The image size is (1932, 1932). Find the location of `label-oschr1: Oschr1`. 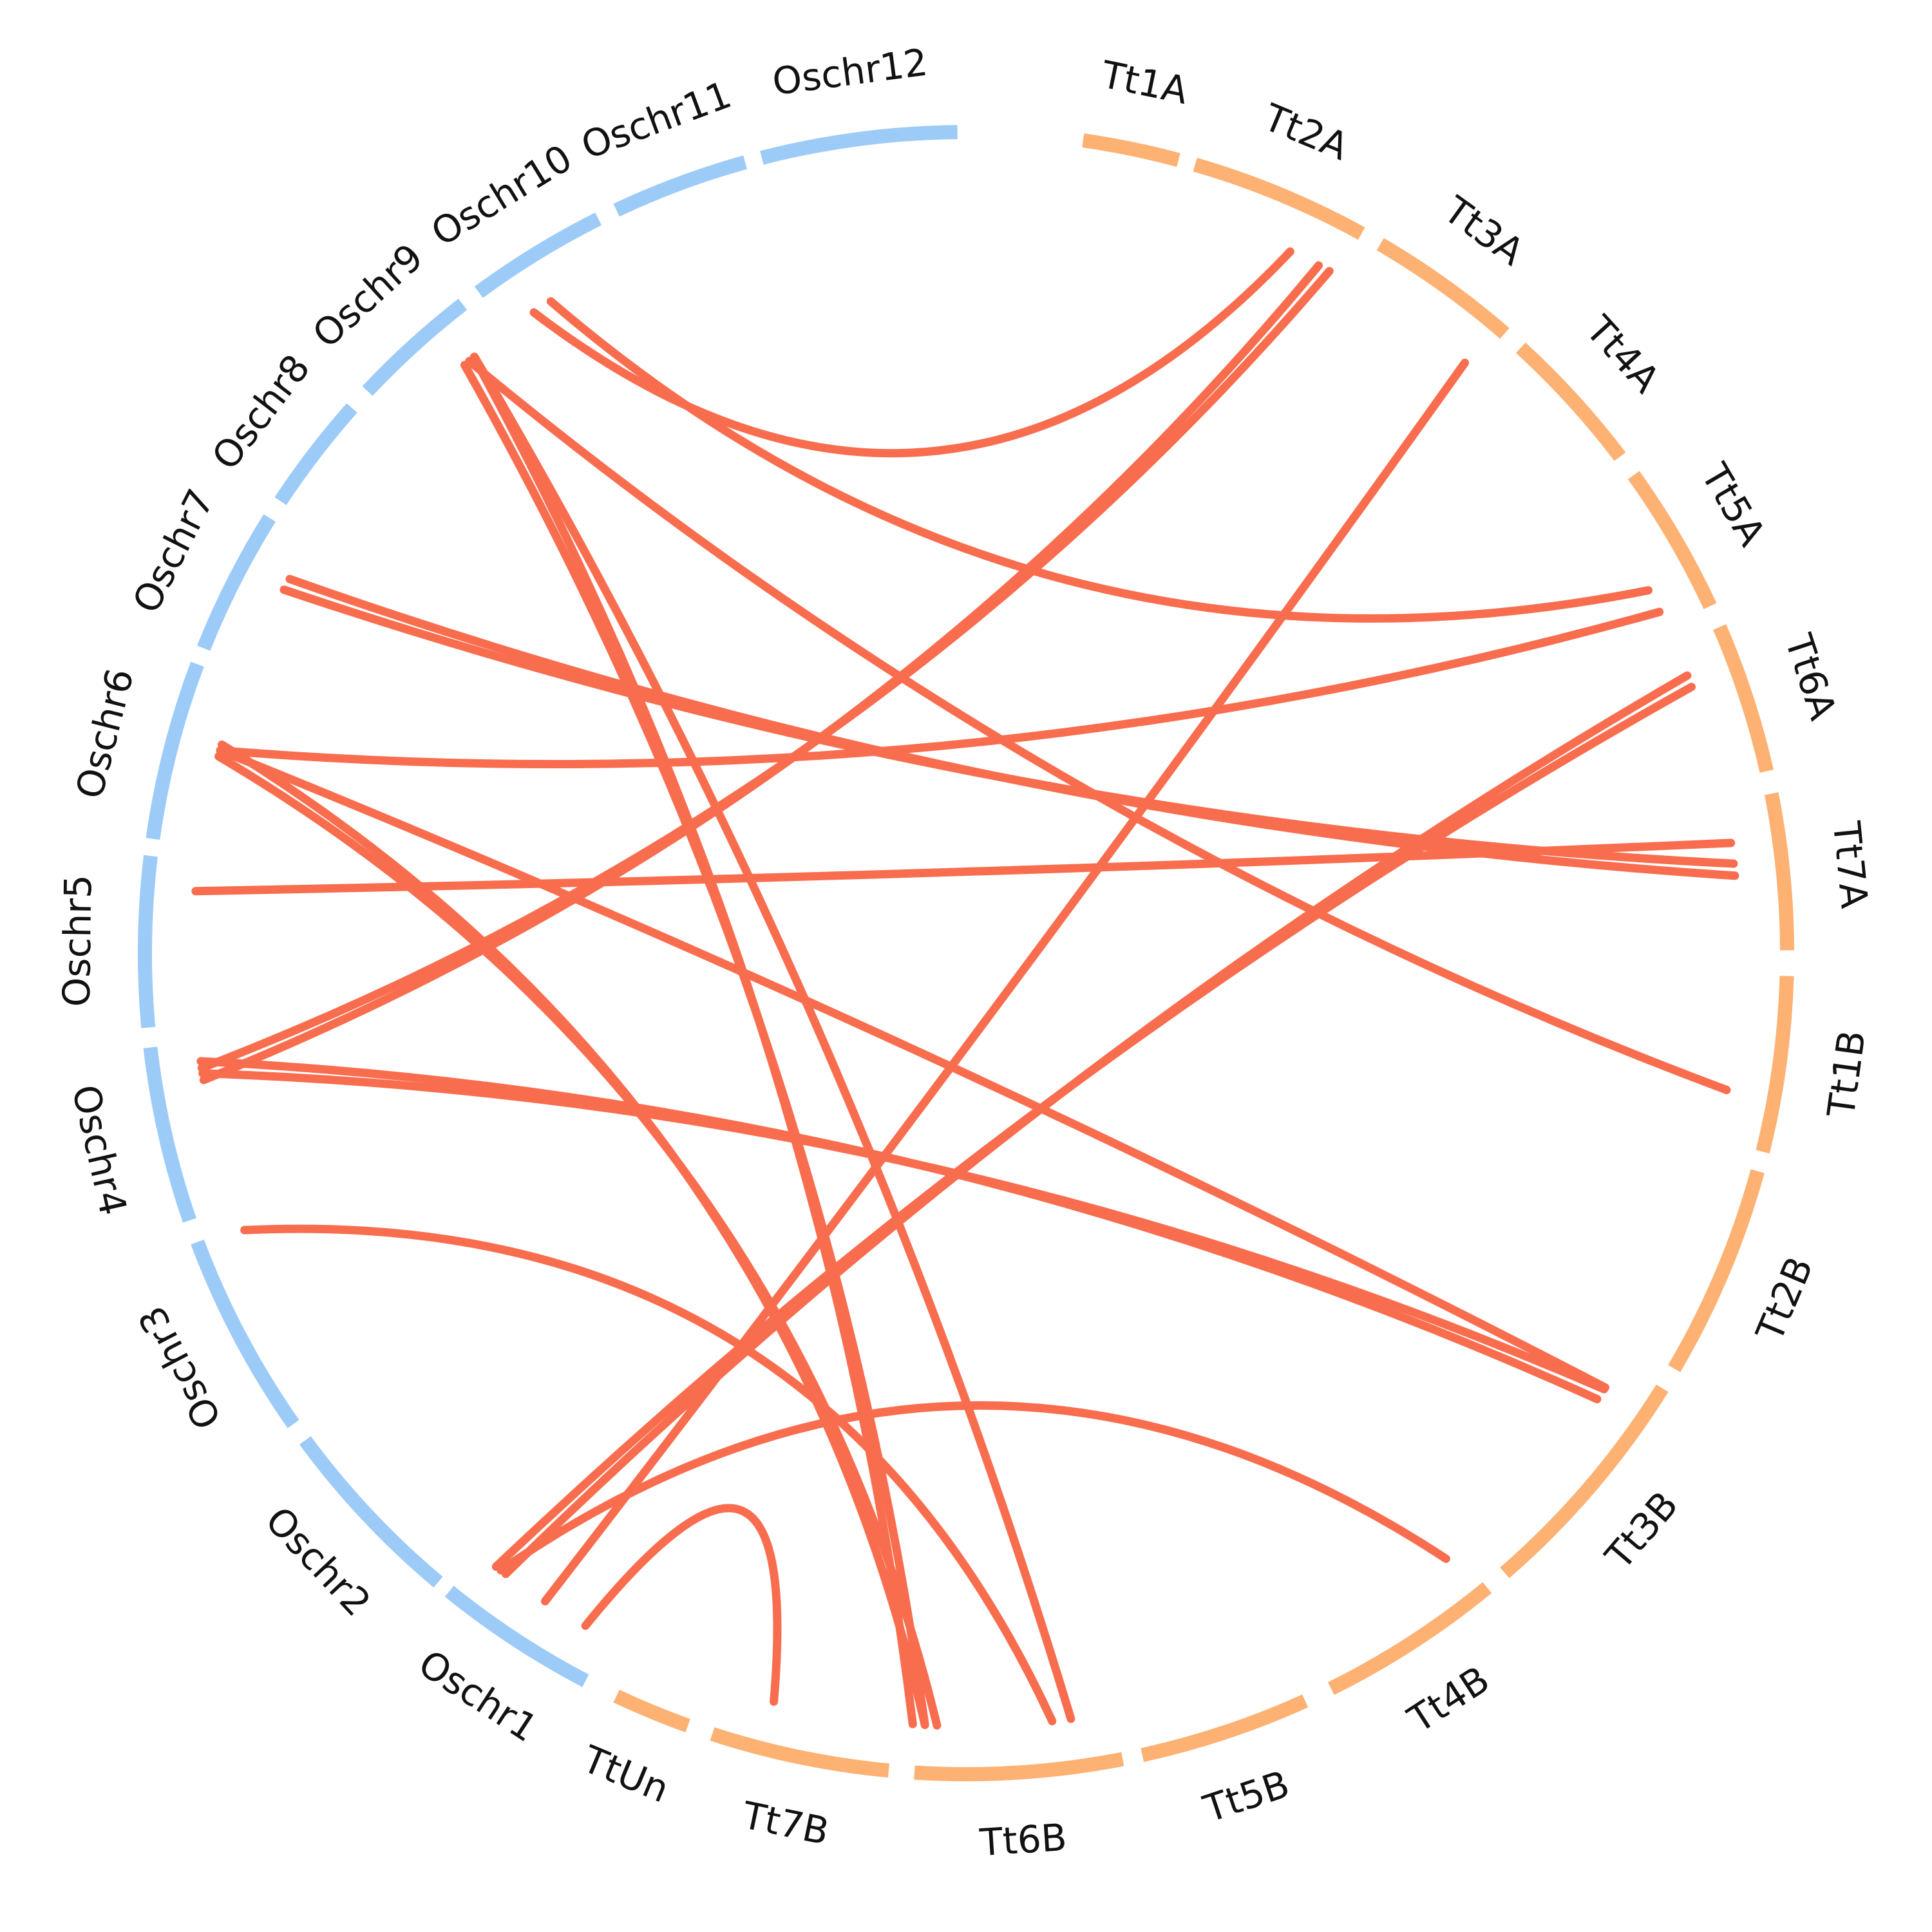

label-oschr1: Oschr1 is located at coordinates (478, 1696).